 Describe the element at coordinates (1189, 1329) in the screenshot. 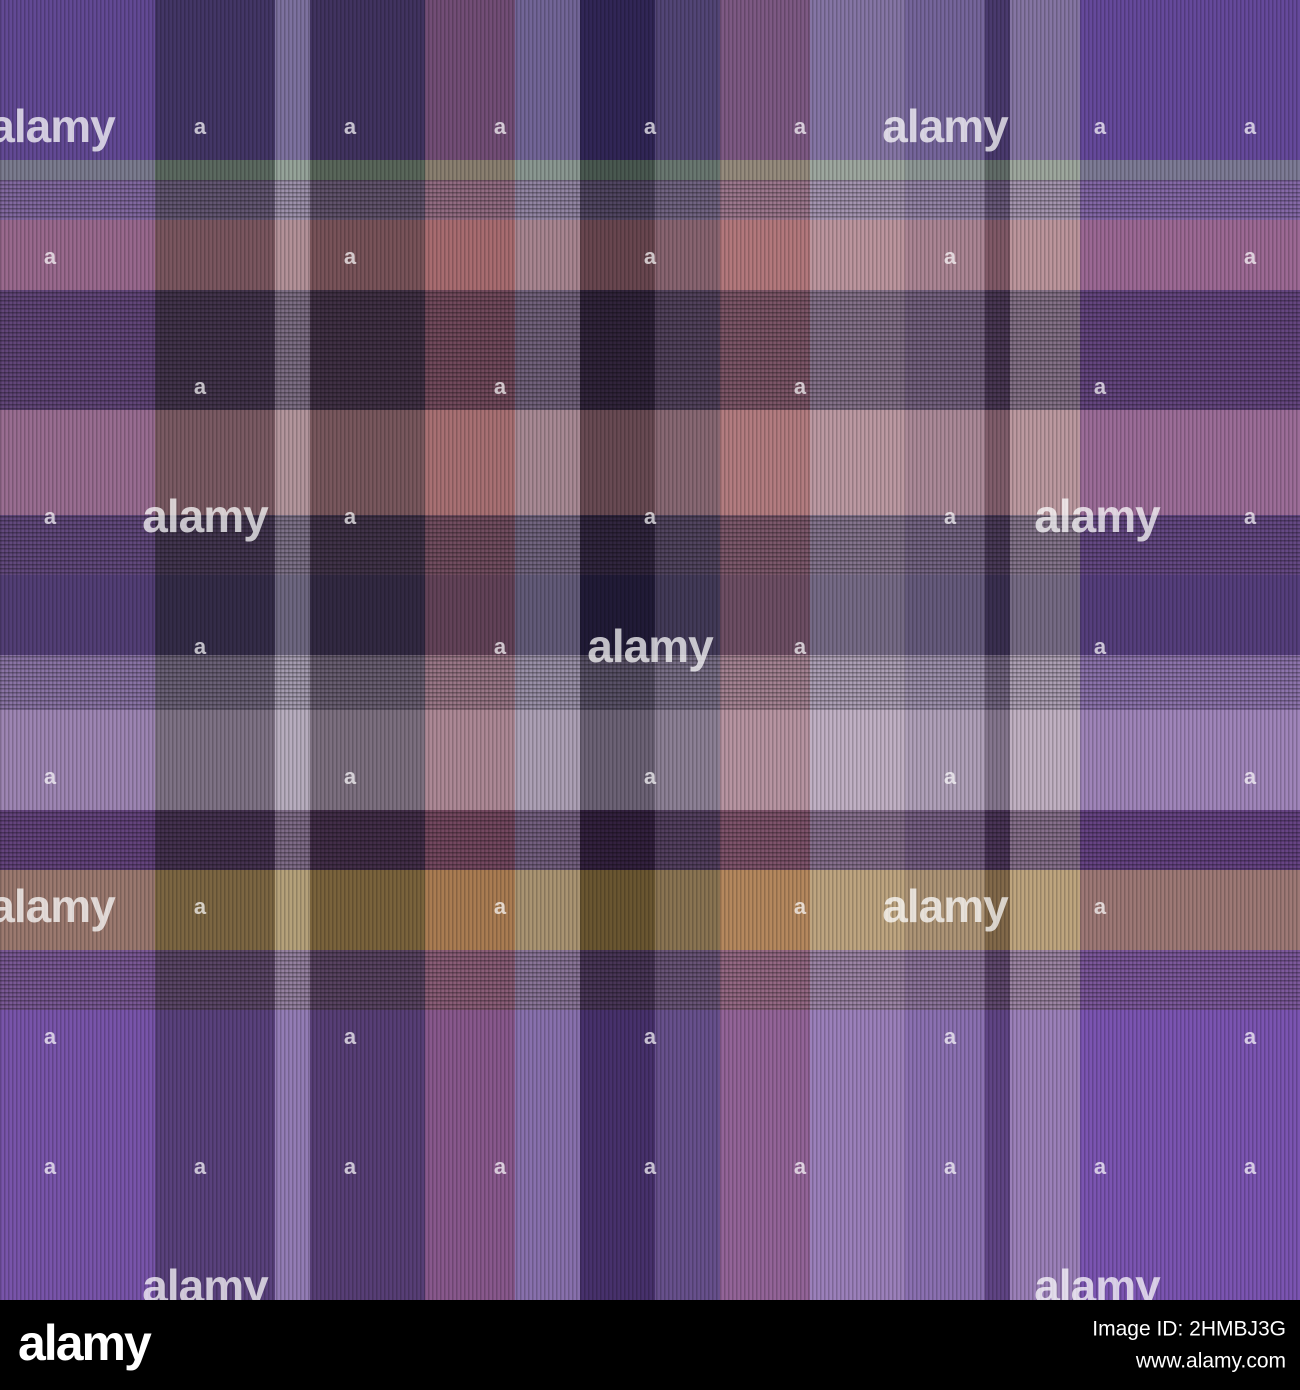

I see `image-id: Image ID: 2HMBJ3G` at that location.